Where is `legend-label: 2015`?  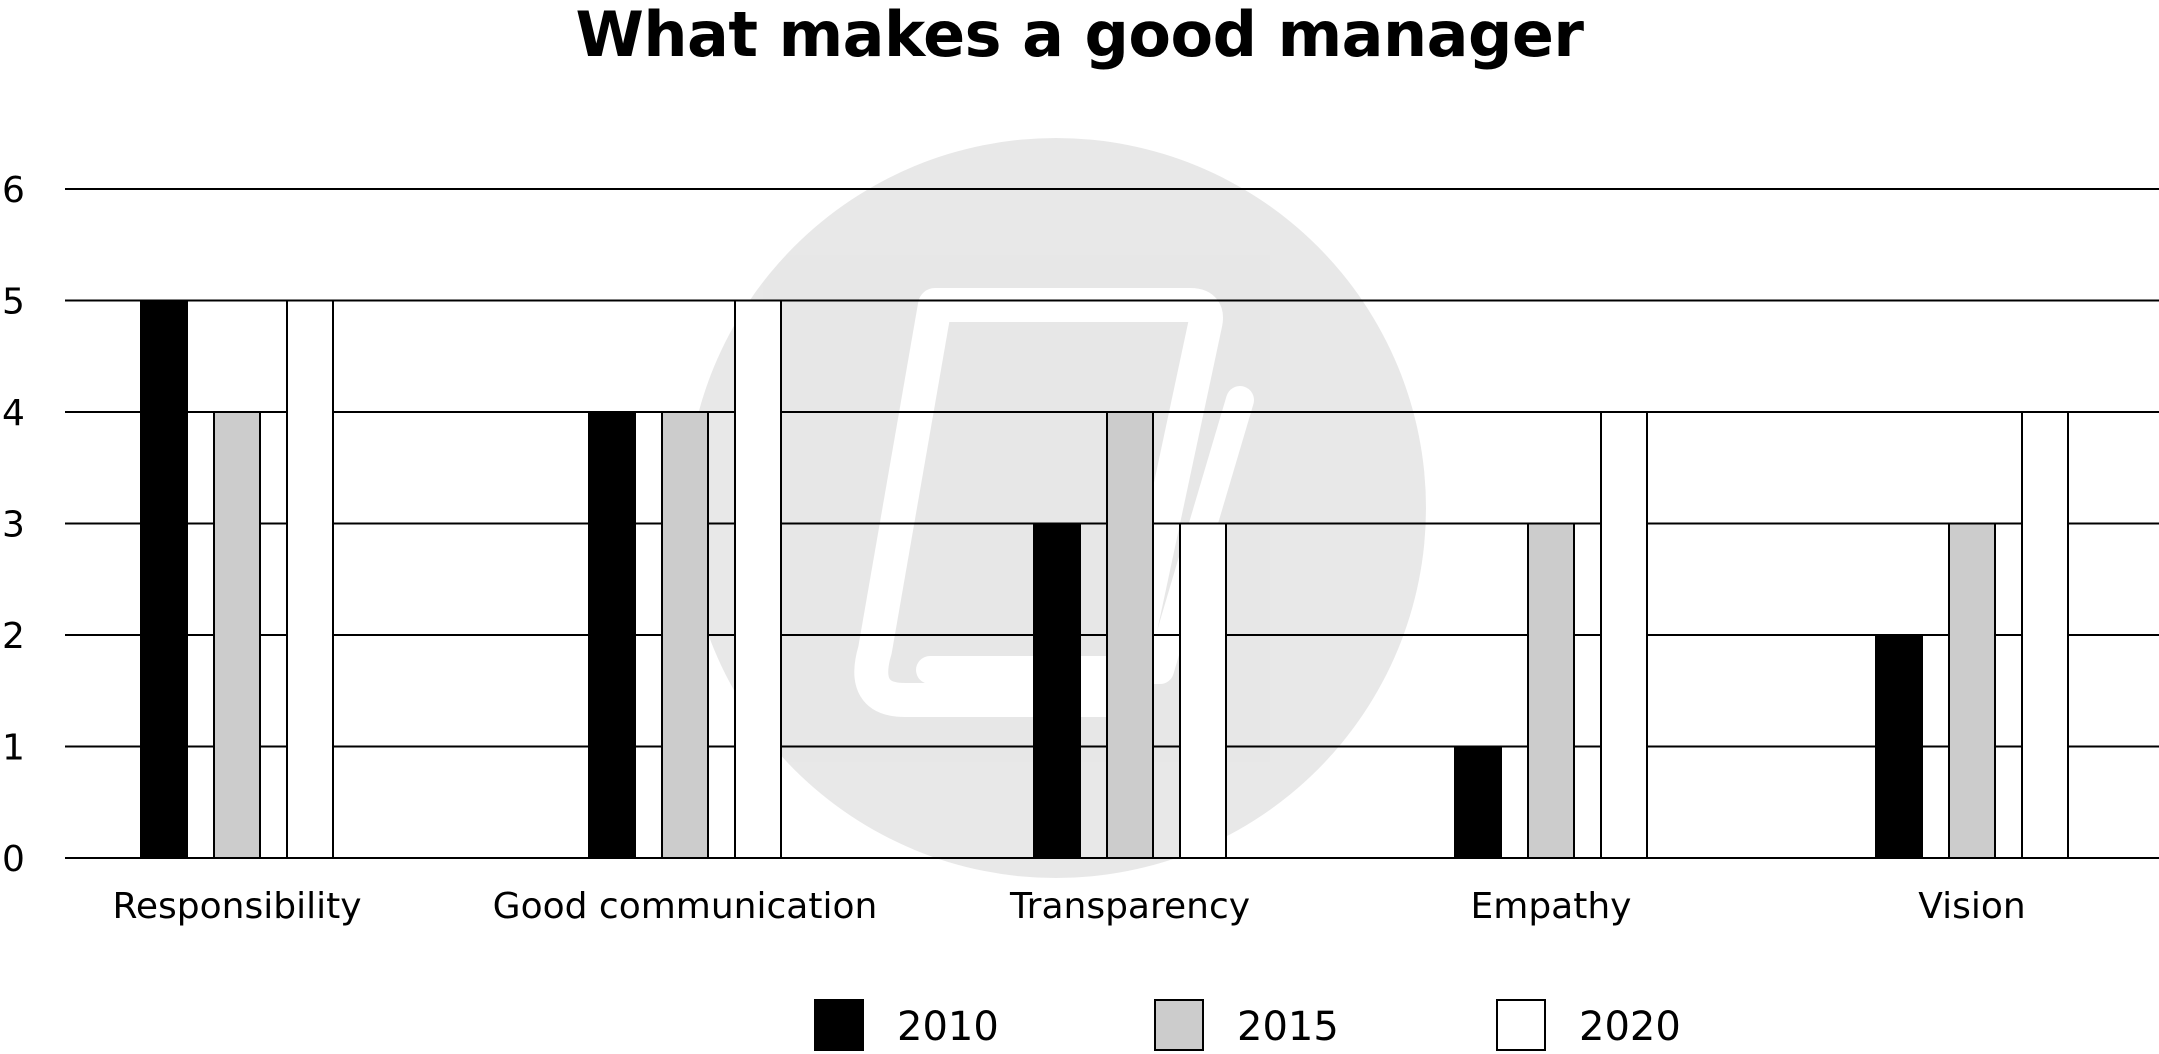
legend-label: 2015 is located at coordinates (1288, 1027).